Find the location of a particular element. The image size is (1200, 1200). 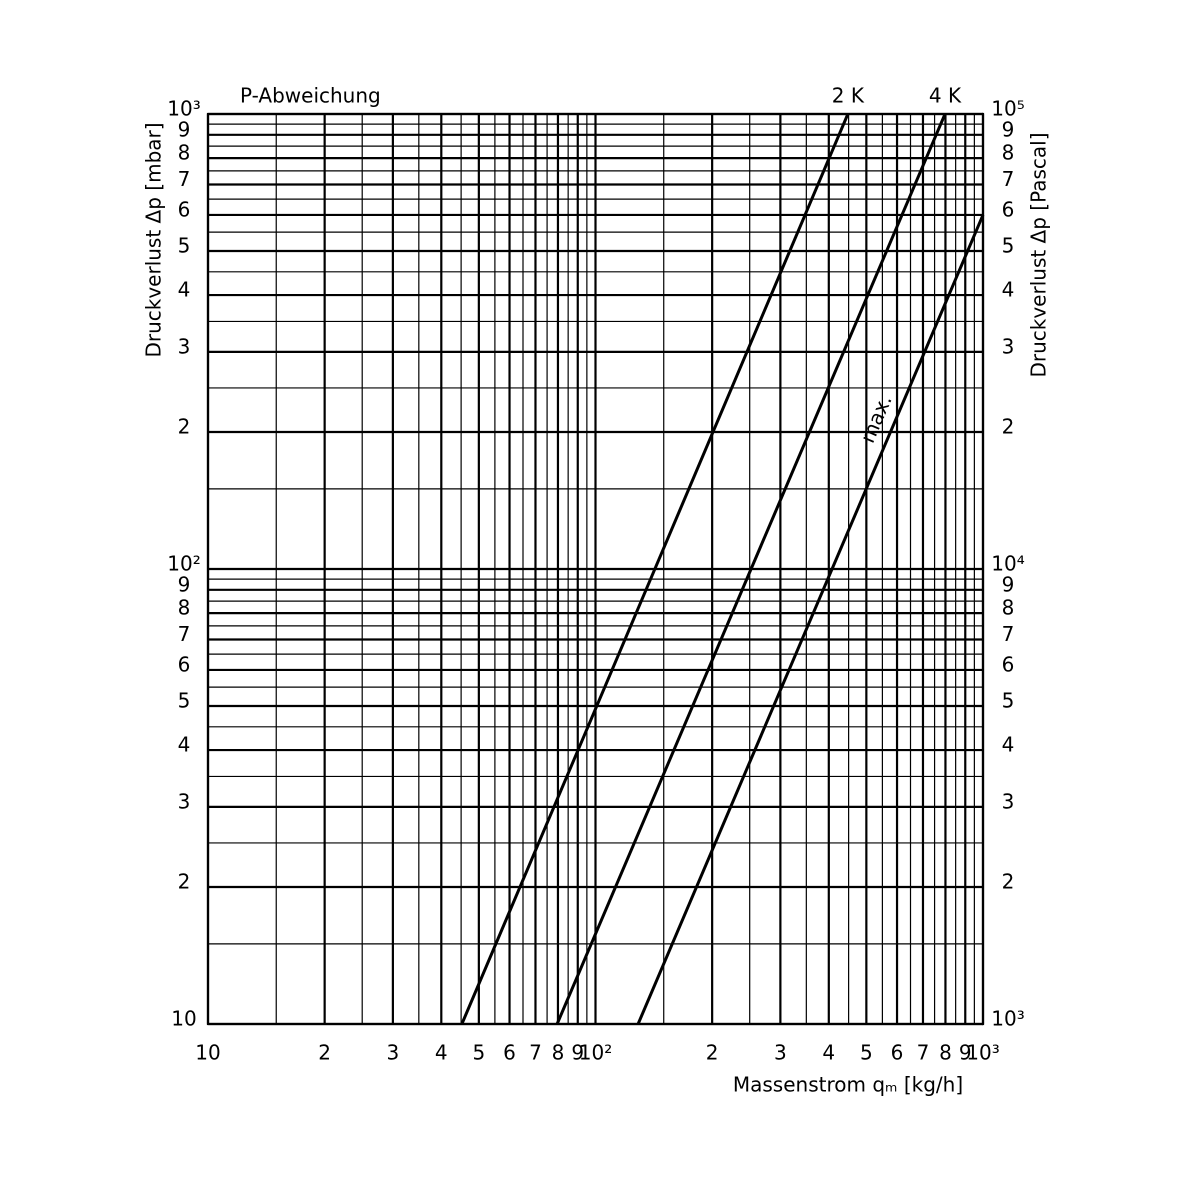

series-label: 4 K is located at coordinates (945, 96).